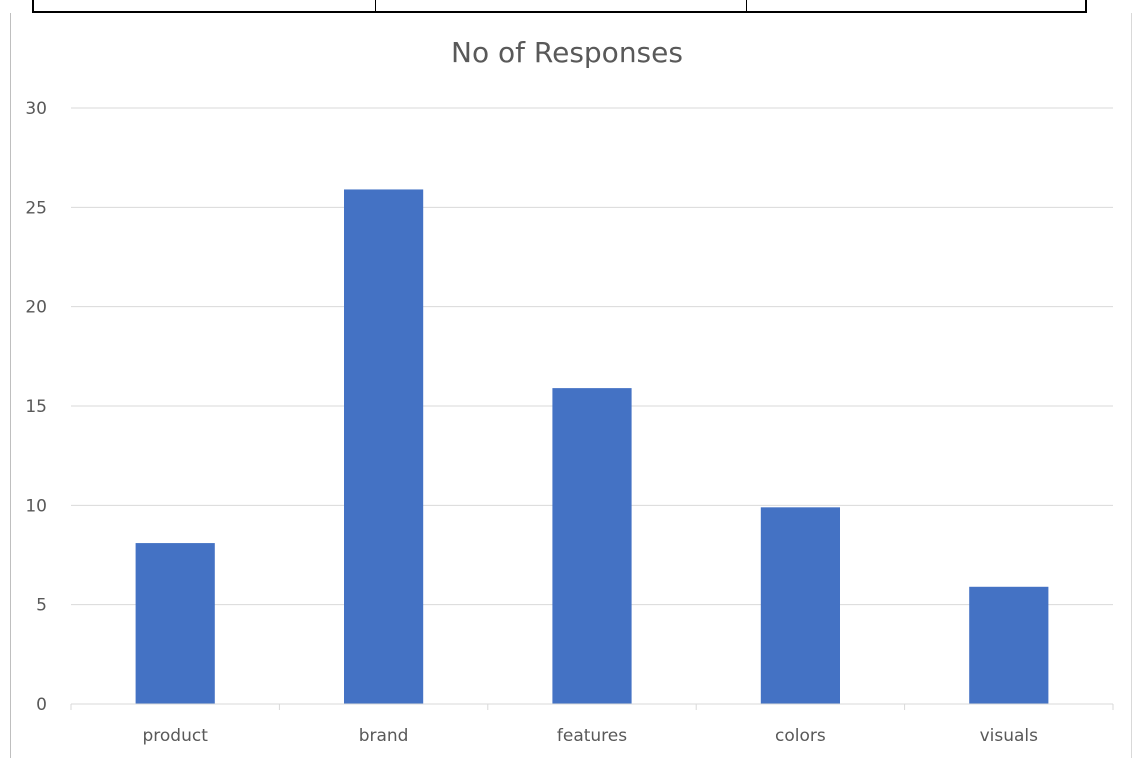 Image resolution: width=1134 pixels, height=758 pixels. Describe the element at coordinates (384, 736) in the screenshot. I see `x-tick-label: brand` at that location.